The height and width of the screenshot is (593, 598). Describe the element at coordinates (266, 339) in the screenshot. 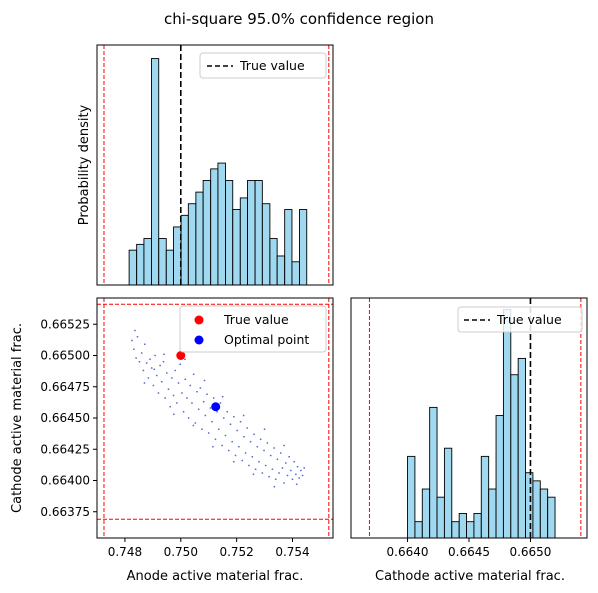

I see `legend-label-optimal-point: Optimal point` at that location.